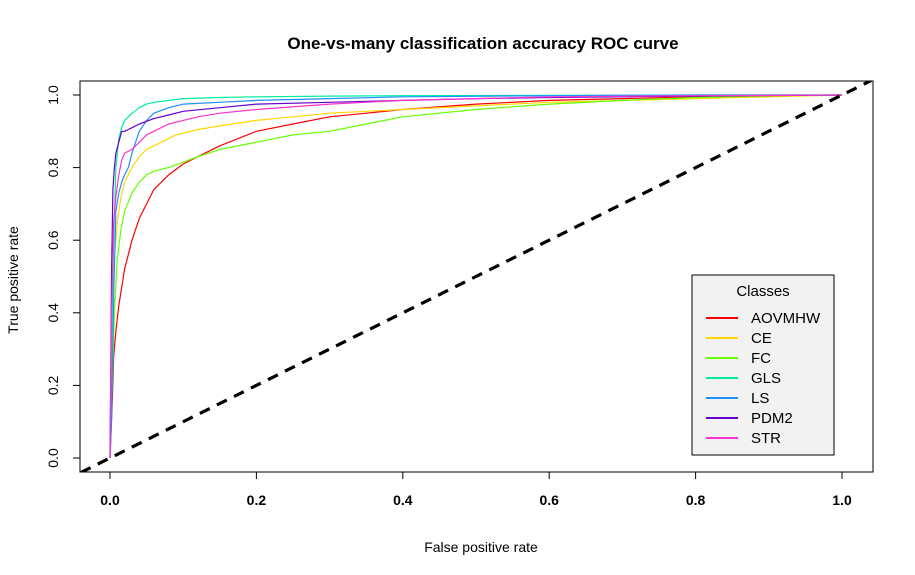 Image resolution: width=915 pixels, height=575 pixels. I want to click on y-axis-label: True positive rate, so click(13, 280).